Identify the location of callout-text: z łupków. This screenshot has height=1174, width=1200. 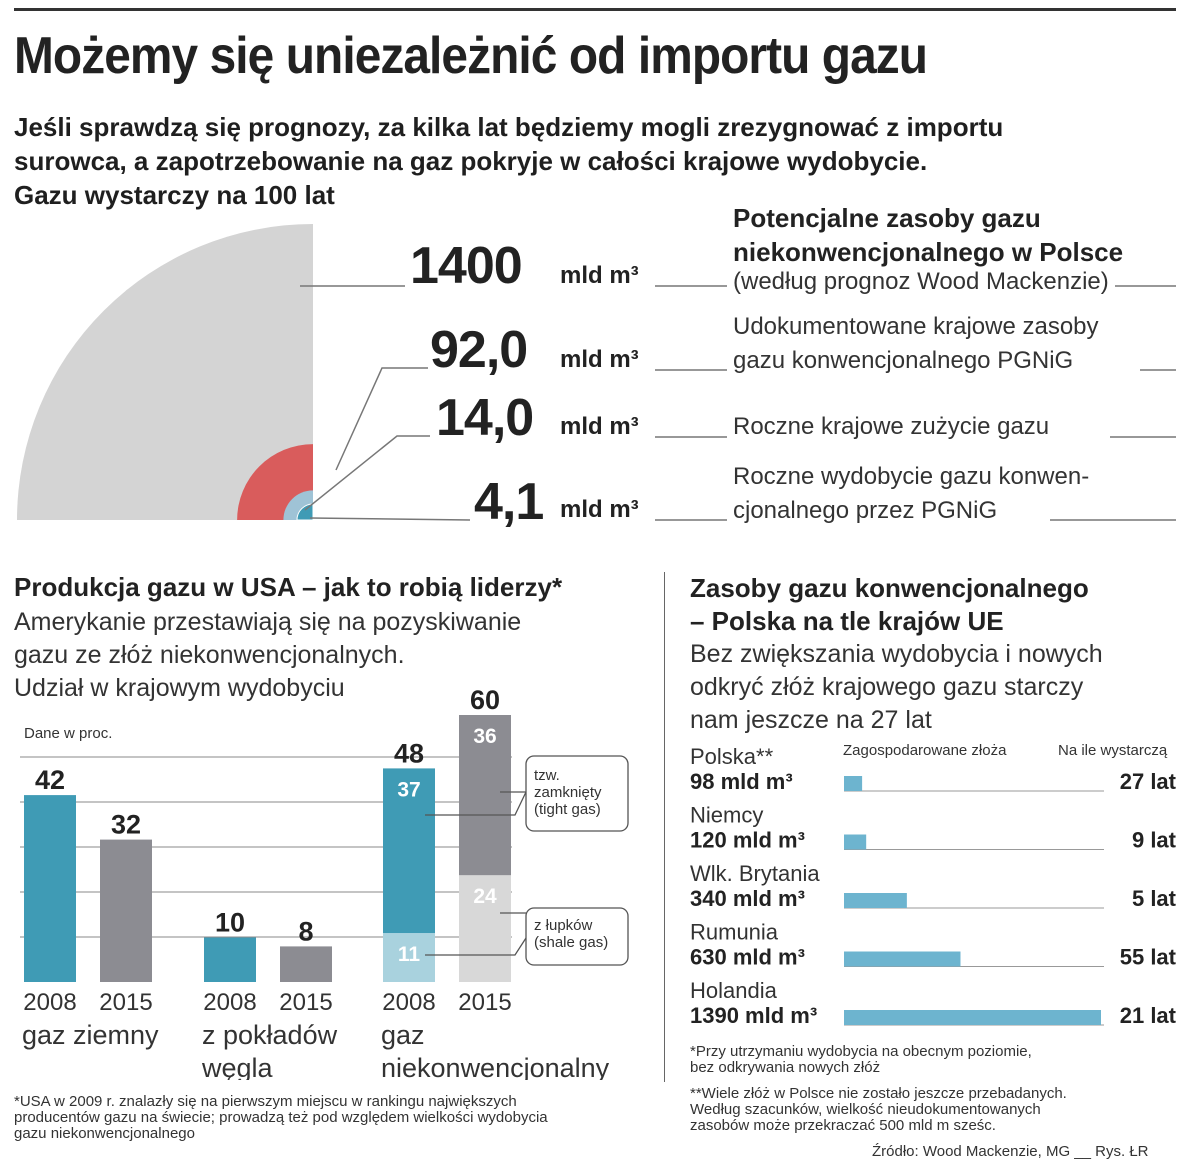
(563, 925).